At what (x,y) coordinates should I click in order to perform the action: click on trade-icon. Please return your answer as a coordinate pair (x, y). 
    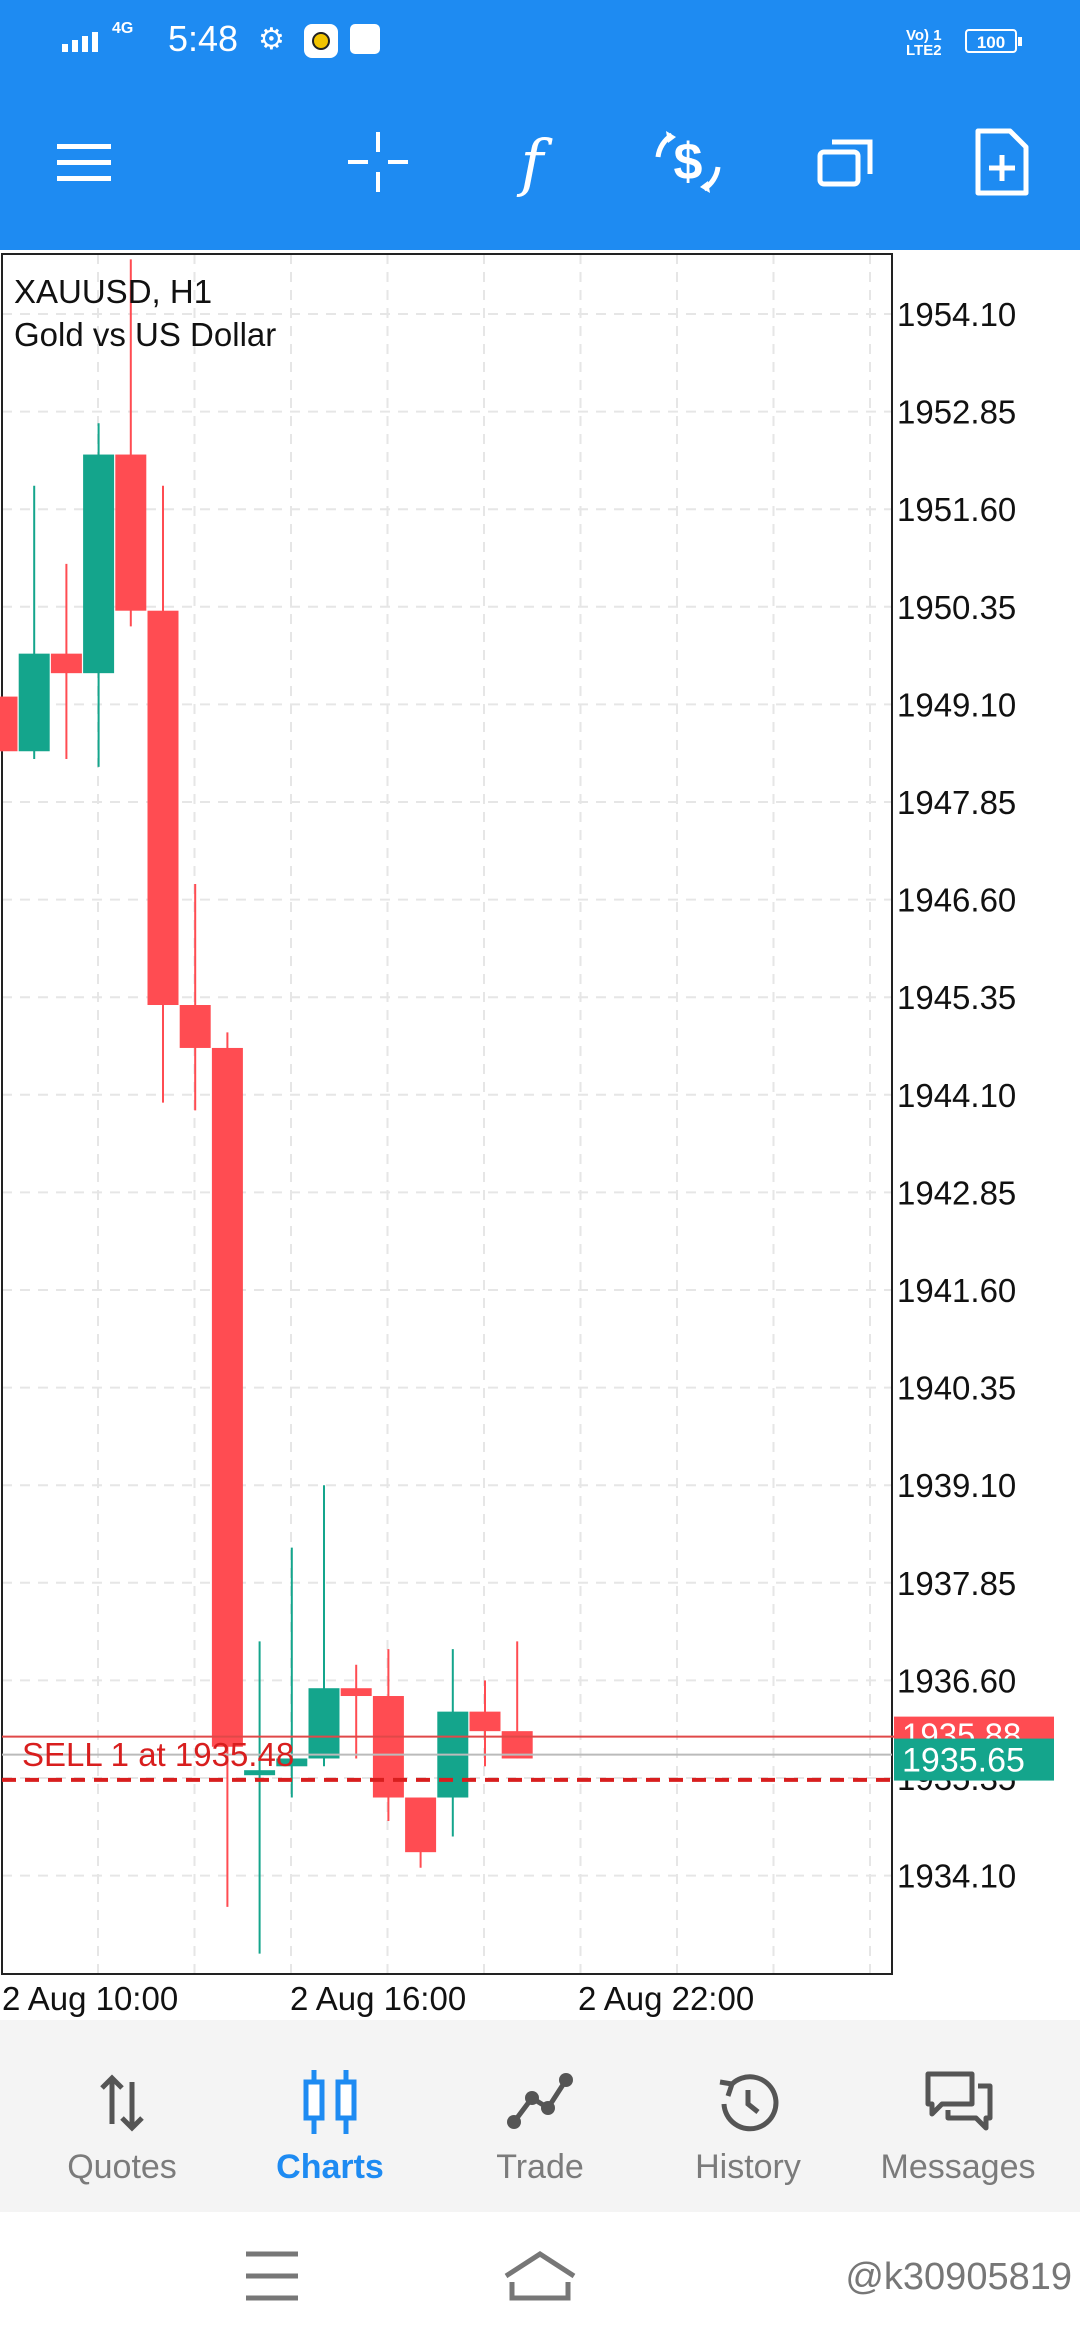
    Looking at the image, I should click on (540, 2101).